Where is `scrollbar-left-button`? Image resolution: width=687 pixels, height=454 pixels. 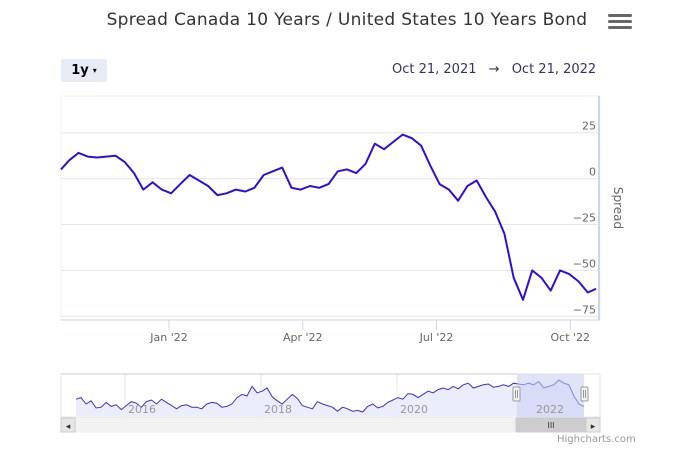 scrollbar-left-button is located at coordinates (68, 425).